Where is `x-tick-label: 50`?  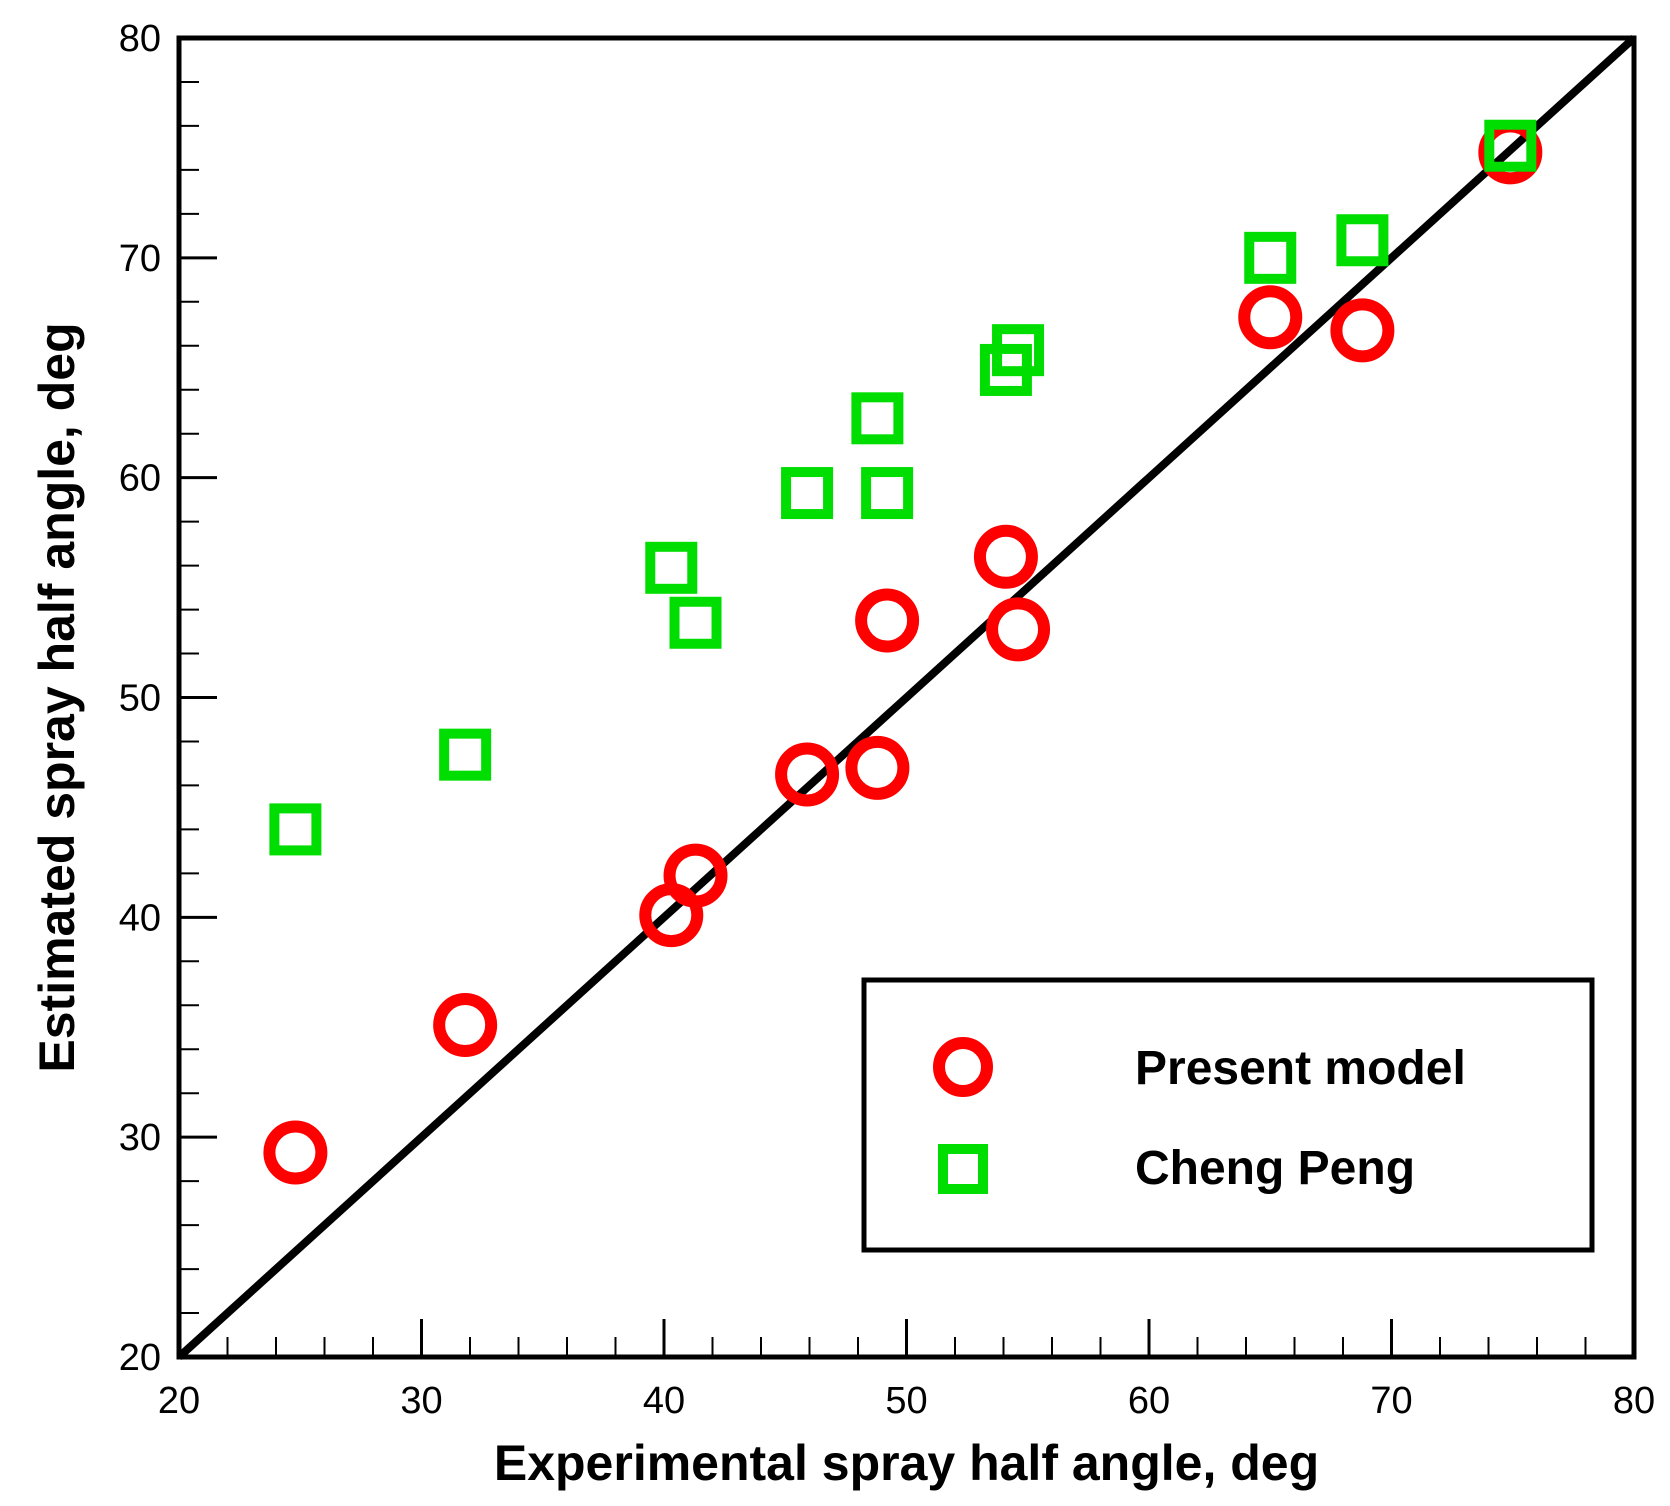
x-tick-label: 50 is located at coordinates (906, 1401).